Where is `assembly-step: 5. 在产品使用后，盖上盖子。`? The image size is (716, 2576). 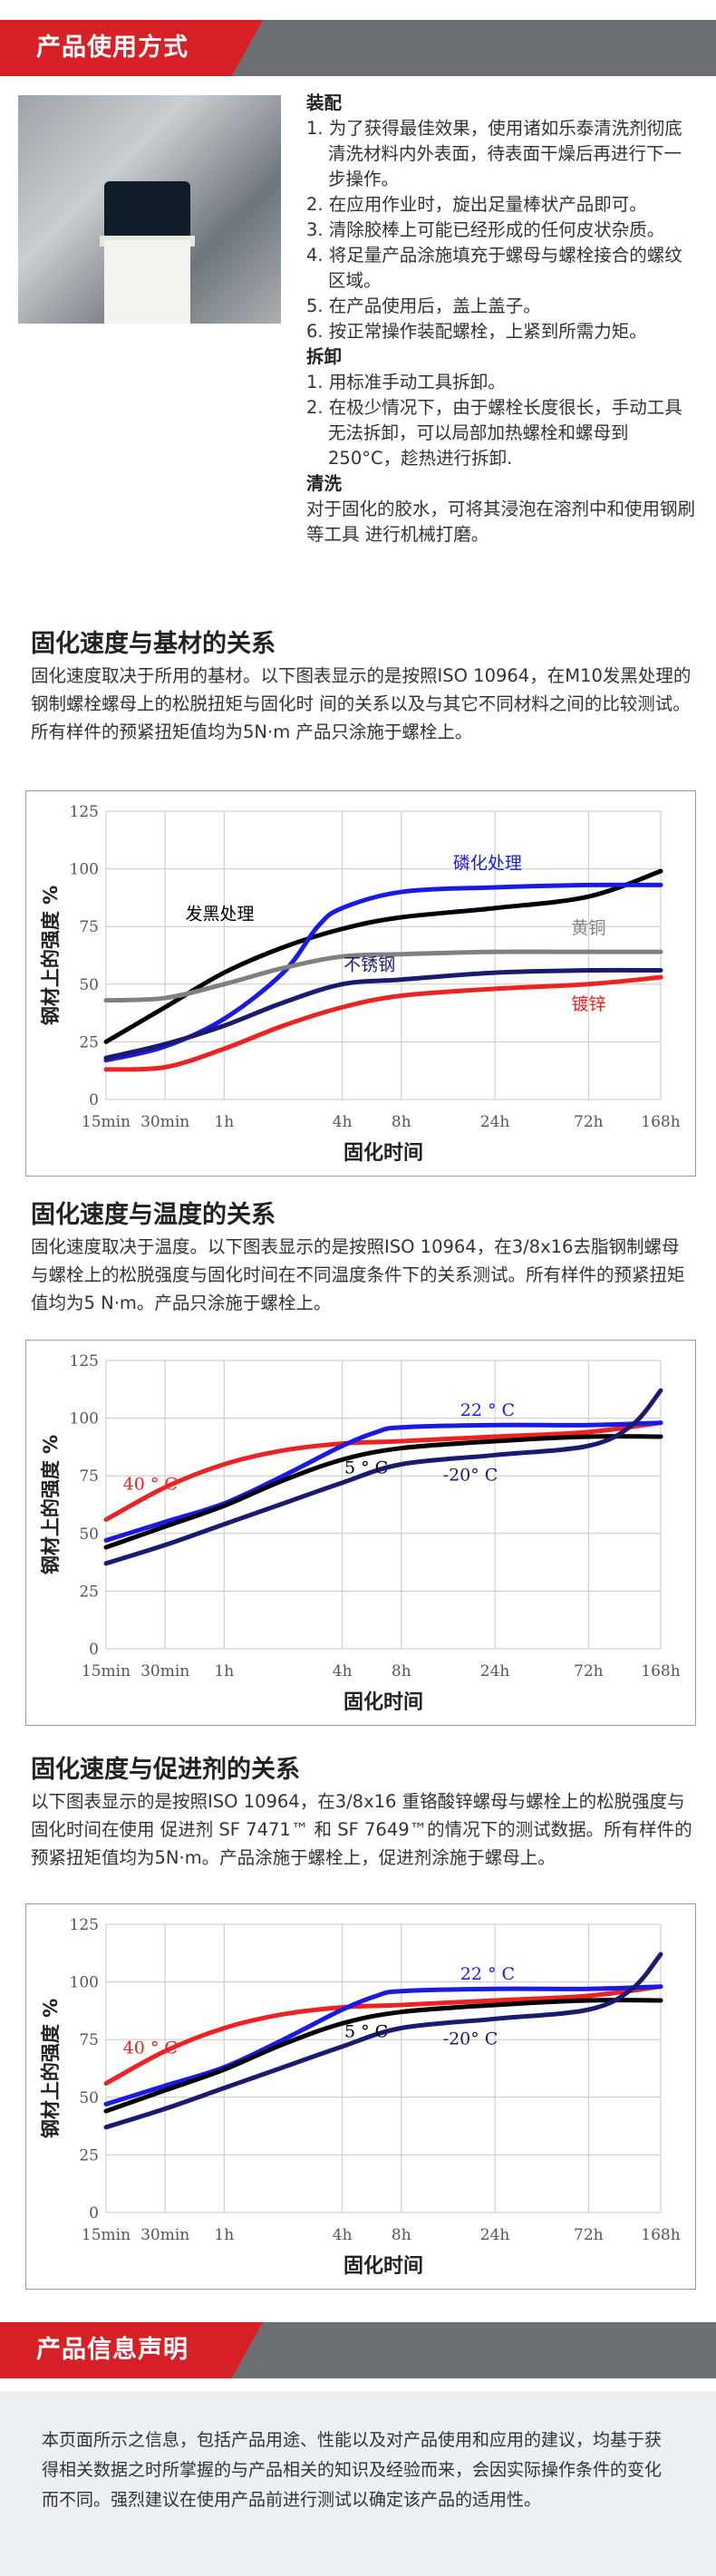
assembly-step: 5. 在产品使用后，盖上盖子。 is located at coordinates (423, 305).